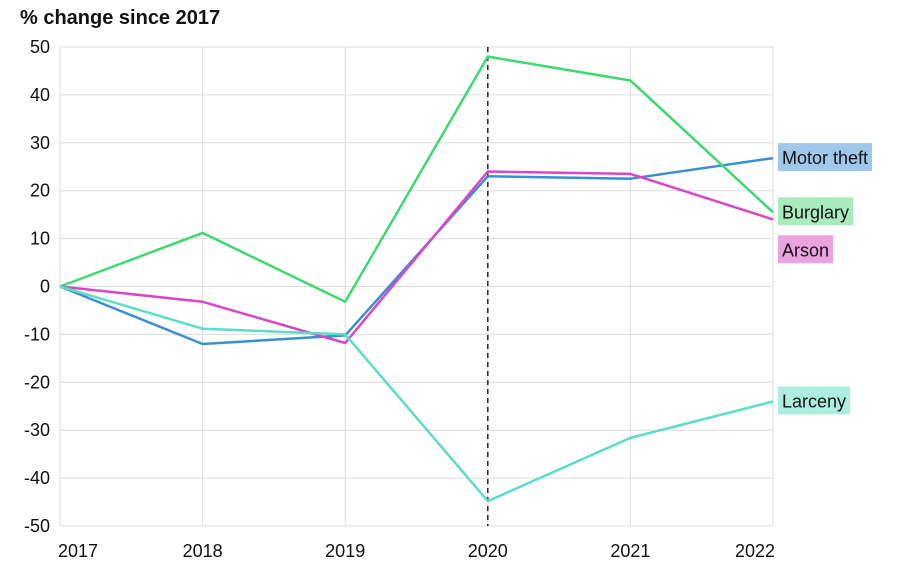  Describe the element at coordinates (120, 18) in the screenshot. I see `chart-title: % change since 2017` at that location.